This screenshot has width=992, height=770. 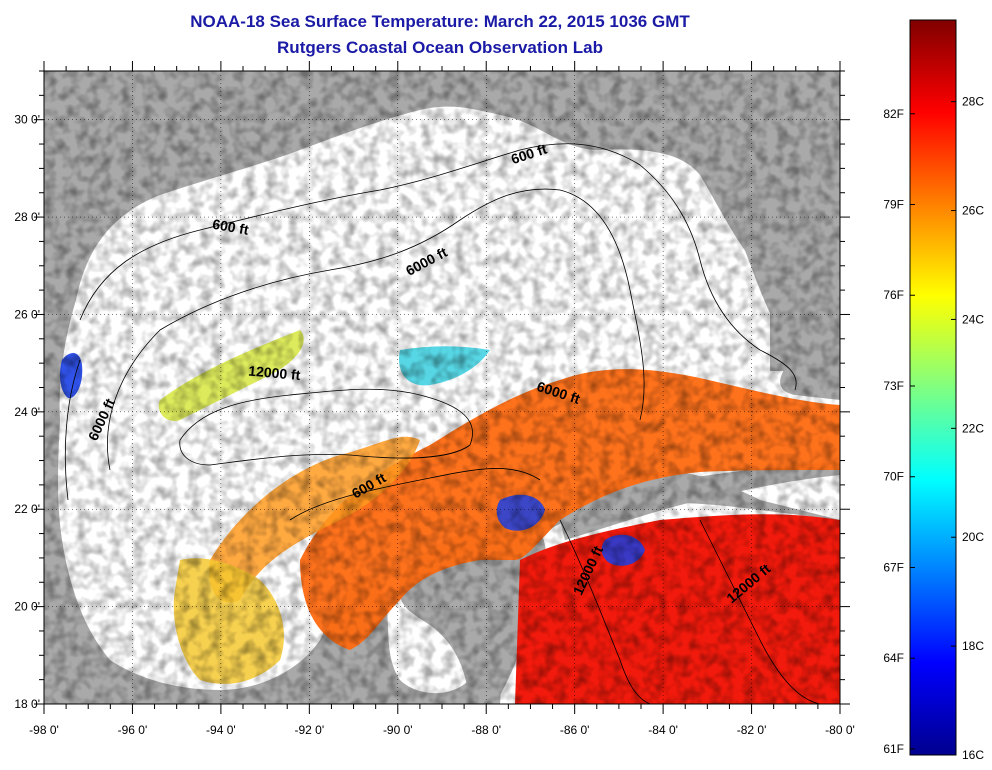 What do you see at coordinates (893, 749) in the screenshot?
I see `colorbar-label-f: 61F` at bounding box center [893, 749].